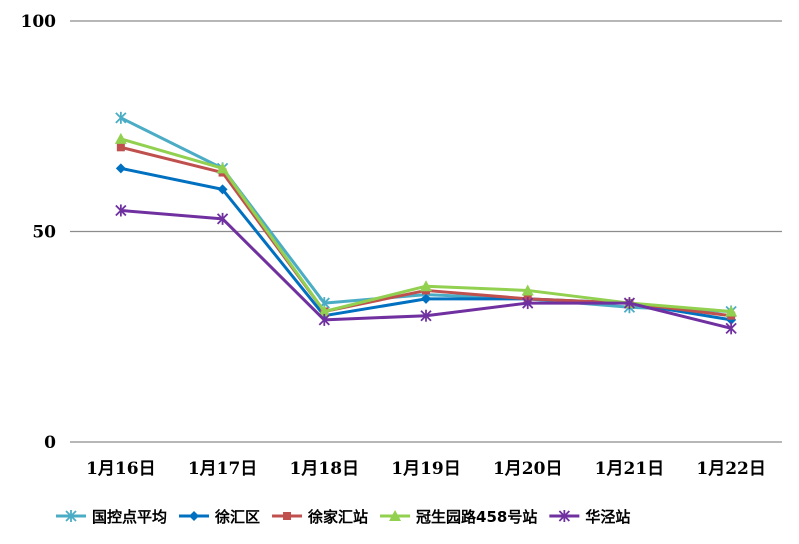 Image resolution: width=799 pixels, height=544 pixels. I want to click on legend-item: 徐家汇站, so click(320, 517).